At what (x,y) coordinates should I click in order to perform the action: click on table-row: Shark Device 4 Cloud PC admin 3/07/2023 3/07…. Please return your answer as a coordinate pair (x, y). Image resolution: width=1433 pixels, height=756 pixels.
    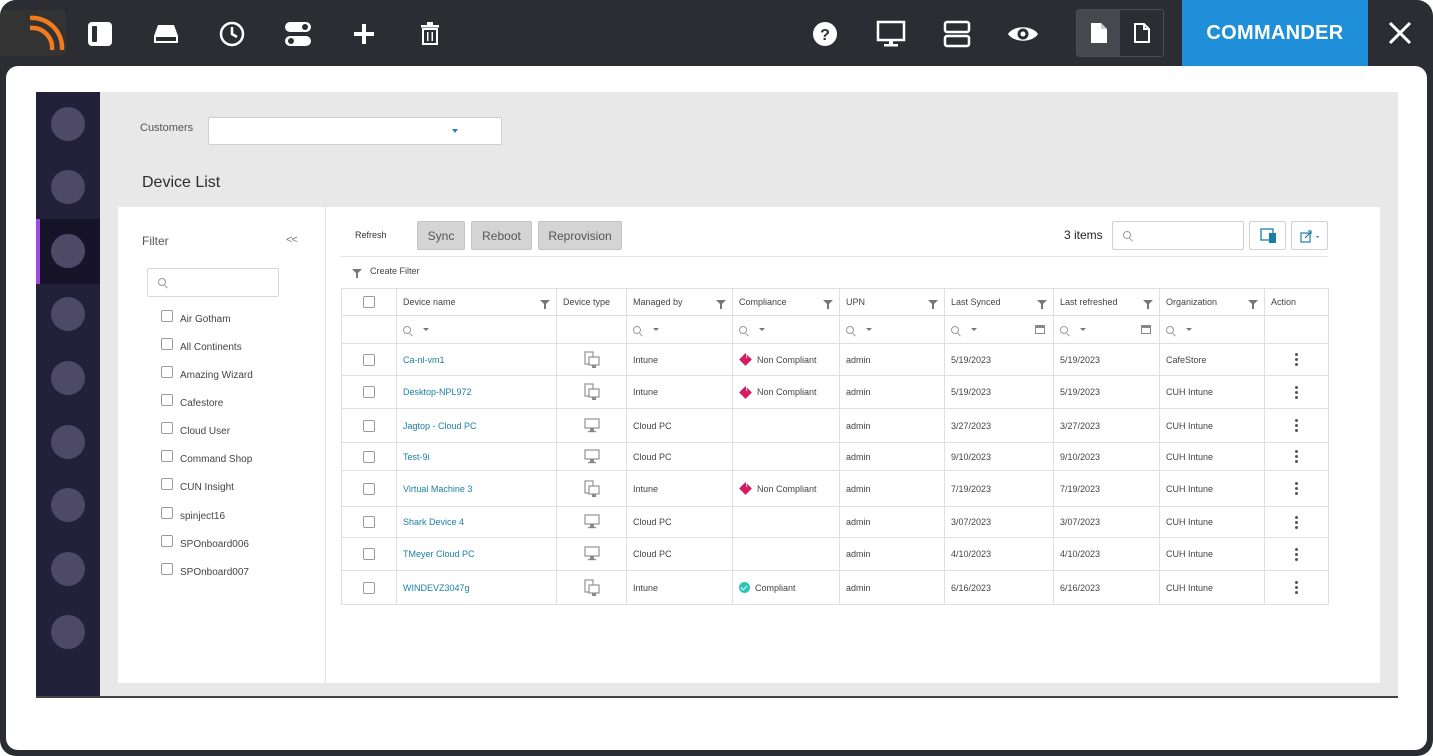
    Looking at the image, I should click on (835, 522).